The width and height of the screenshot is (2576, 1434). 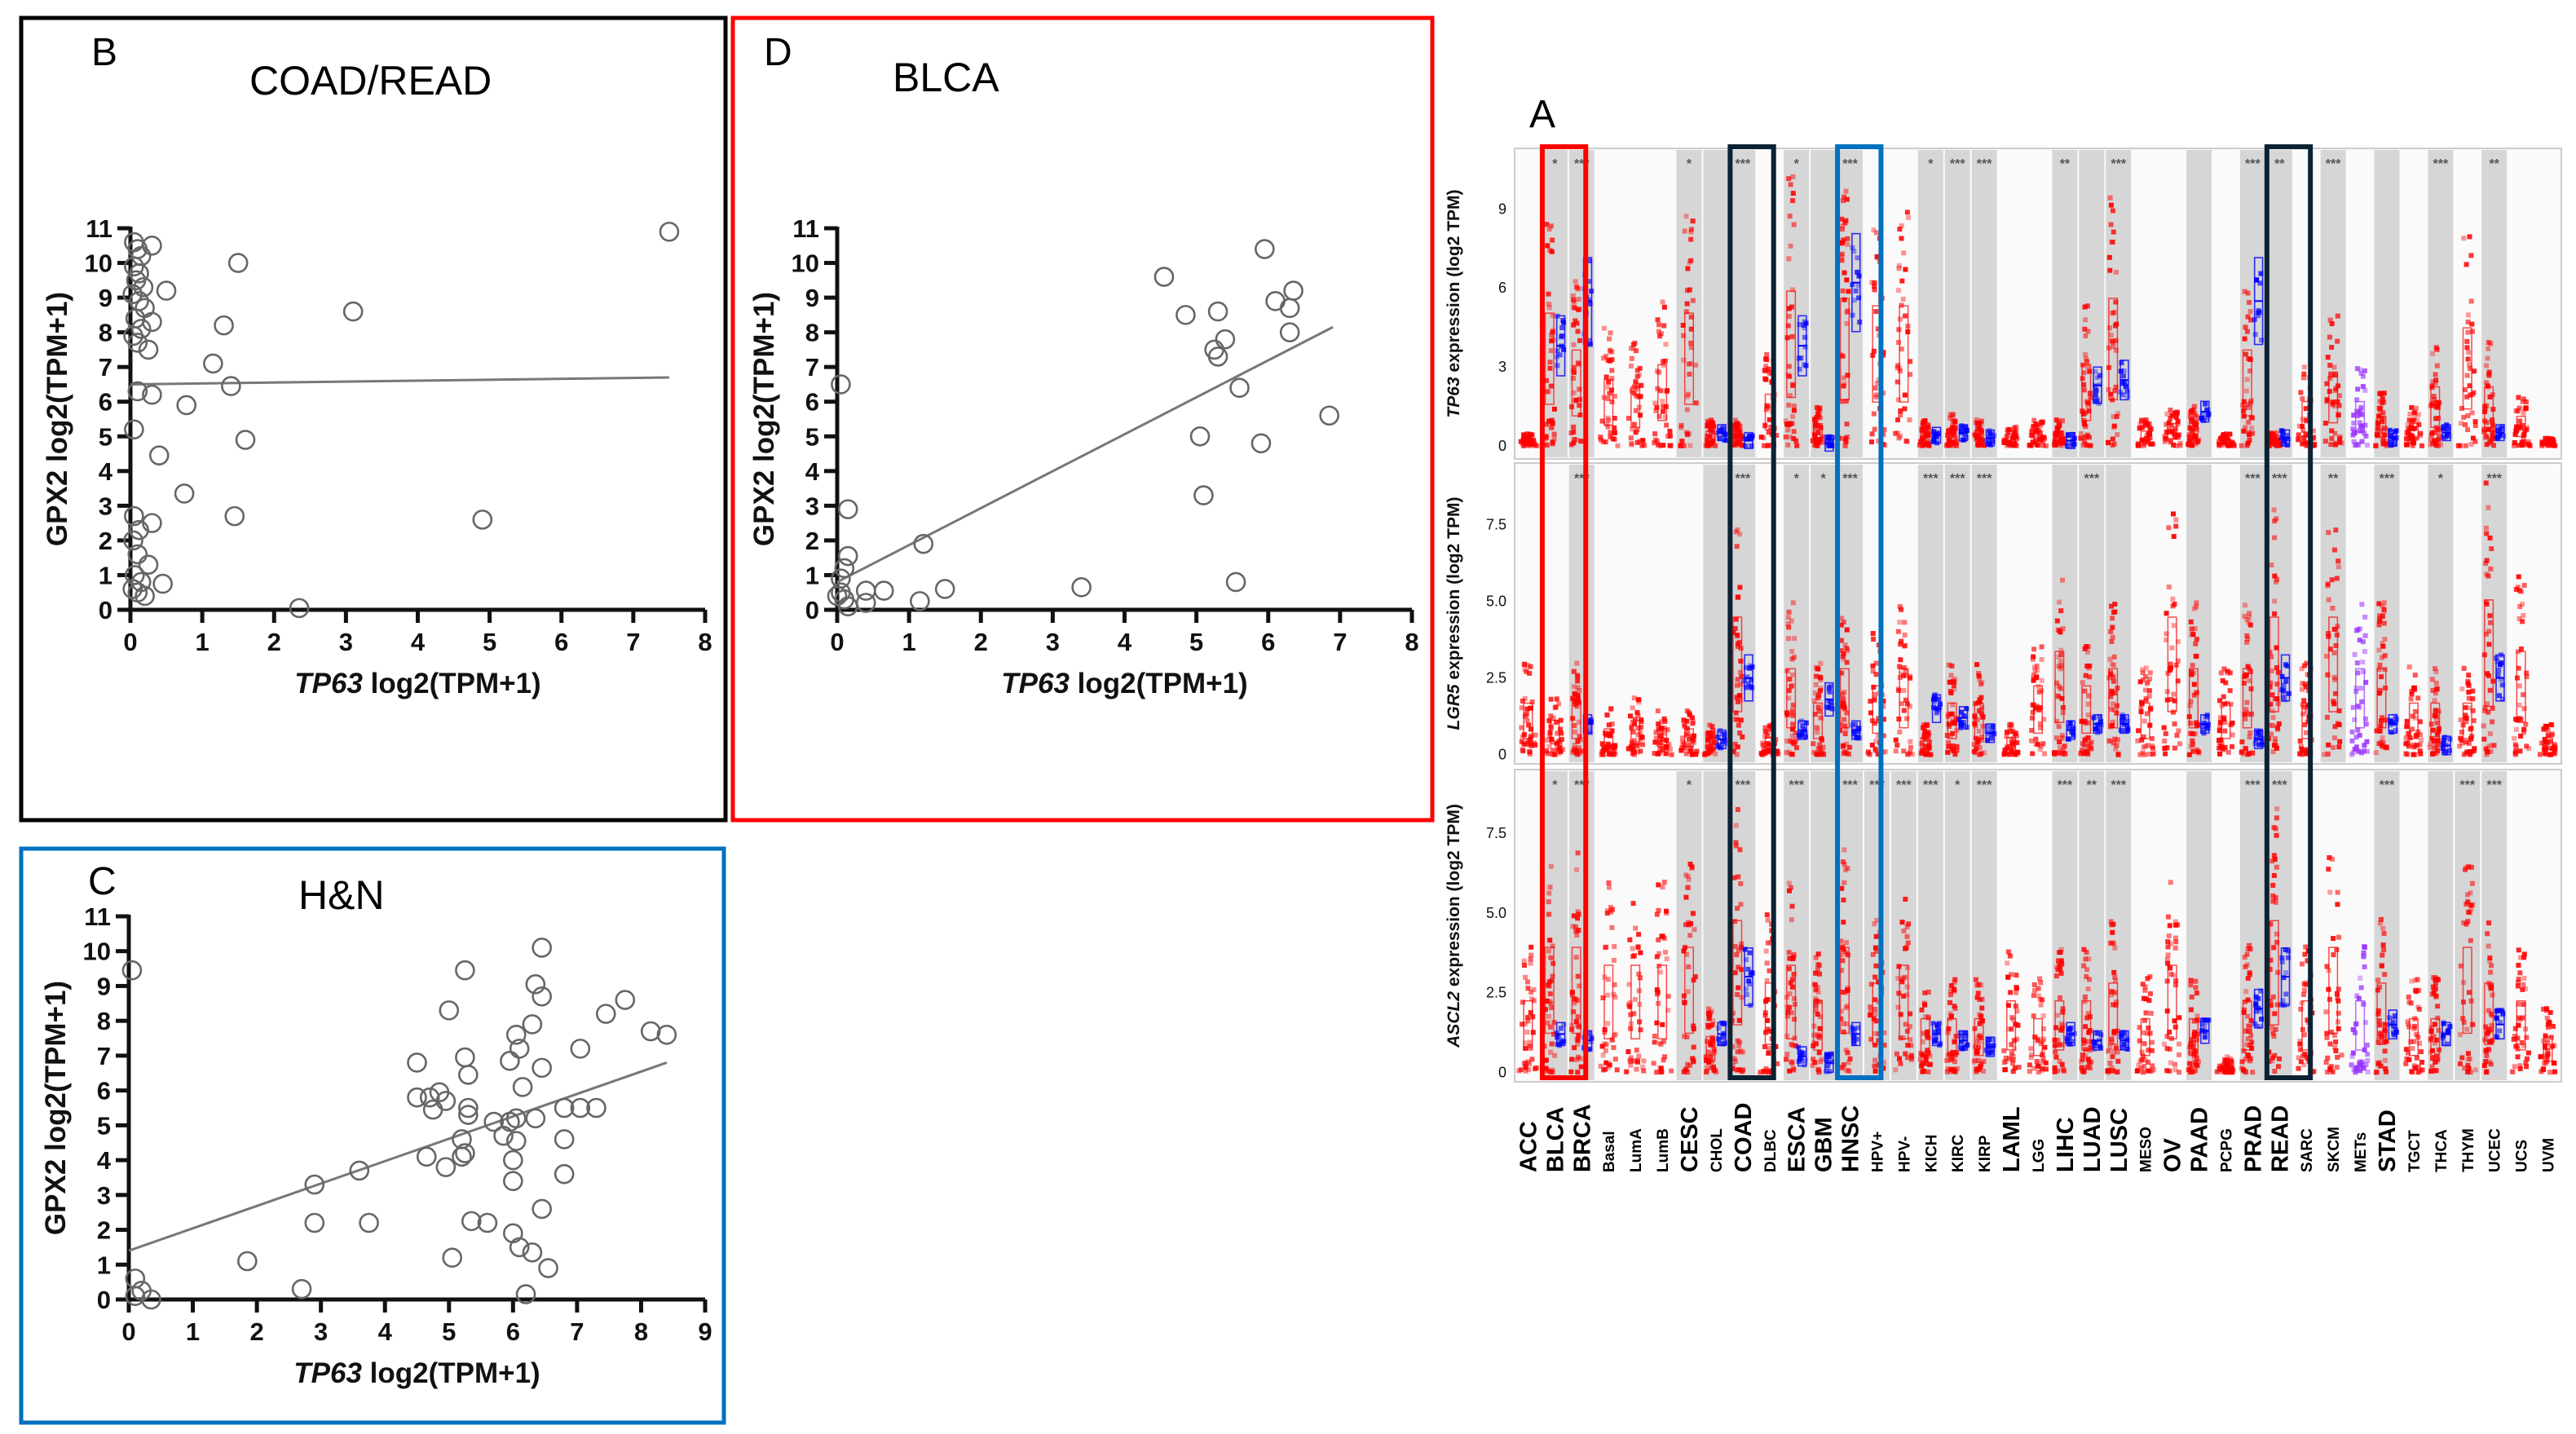 What do you see at coordinates (1635, 726) in the screenshot?
I see `category-marks-luma` at bounding box center [1635, 726].